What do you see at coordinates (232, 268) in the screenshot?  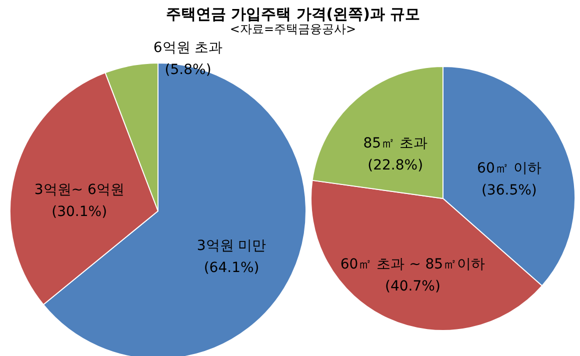 I see `data-label: (64.1%)` at bounding box center [232, 268].